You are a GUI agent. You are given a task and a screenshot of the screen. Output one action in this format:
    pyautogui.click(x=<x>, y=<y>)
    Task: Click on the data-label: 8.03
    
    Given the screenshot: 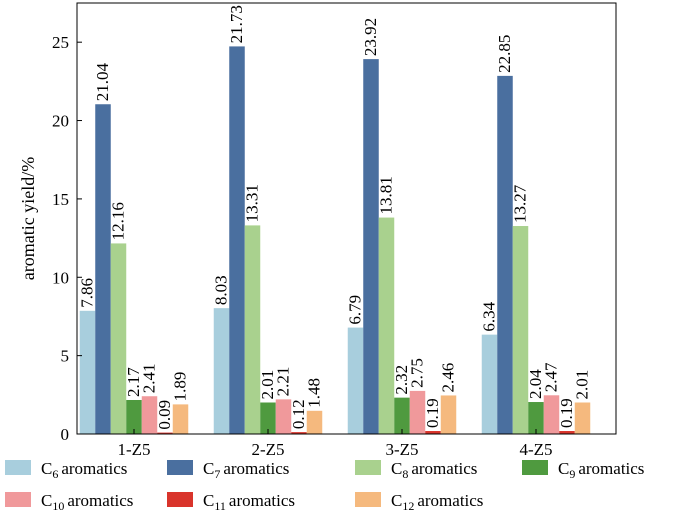 What is the action you would take?
    pyautogui.click(x=221, y=290)
    